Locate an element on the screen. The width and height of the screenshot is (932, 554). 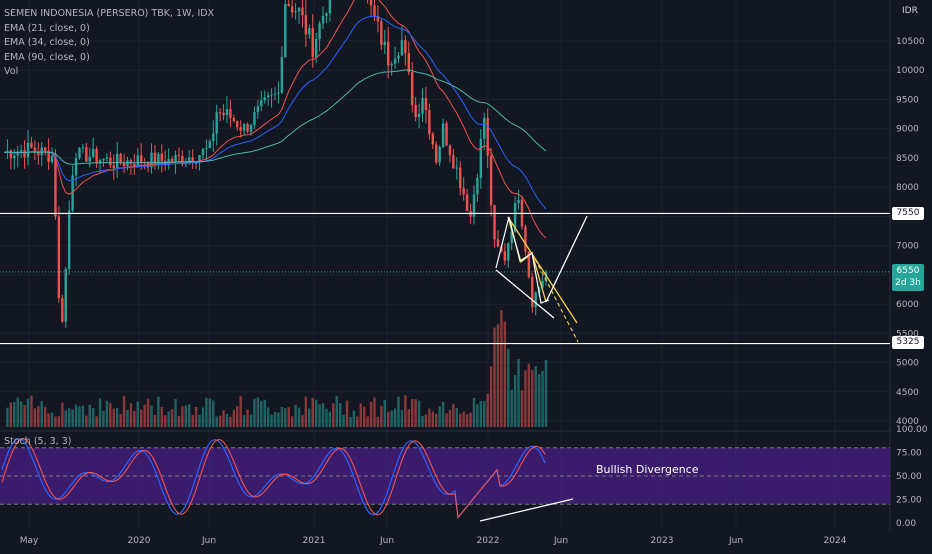
stoch-d-line is located at coordinates (273, 478).